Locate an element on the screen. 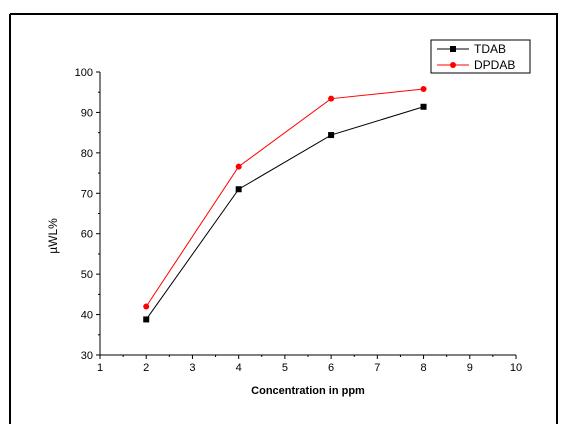  x-tick-label: 5 is located at coordinates (285, 368).